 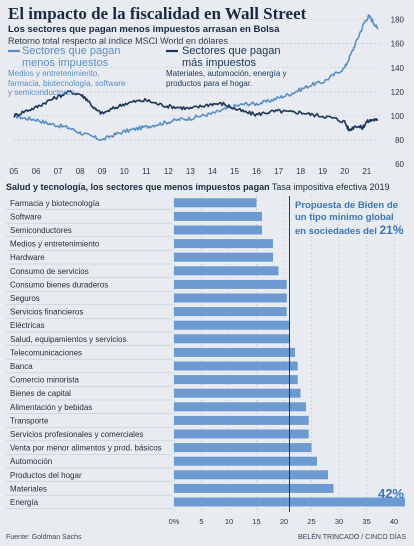 I want to click on bar-category-label: Consumo bienes duraderos, so click(x=59, y=284).